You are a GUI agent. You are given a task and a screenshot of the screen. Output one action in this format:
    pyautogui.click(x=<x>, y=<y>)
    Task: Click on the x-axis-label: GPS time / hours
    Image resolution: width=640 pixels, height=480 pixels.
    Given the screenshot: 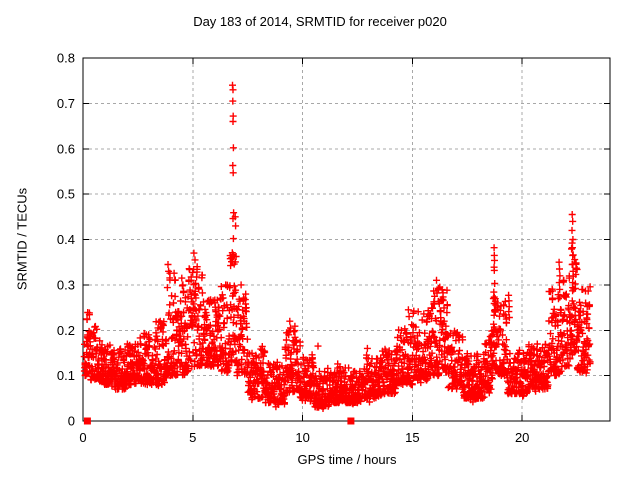 What is the action you would take?
    pyautogui.click(x=347, y=459)
    